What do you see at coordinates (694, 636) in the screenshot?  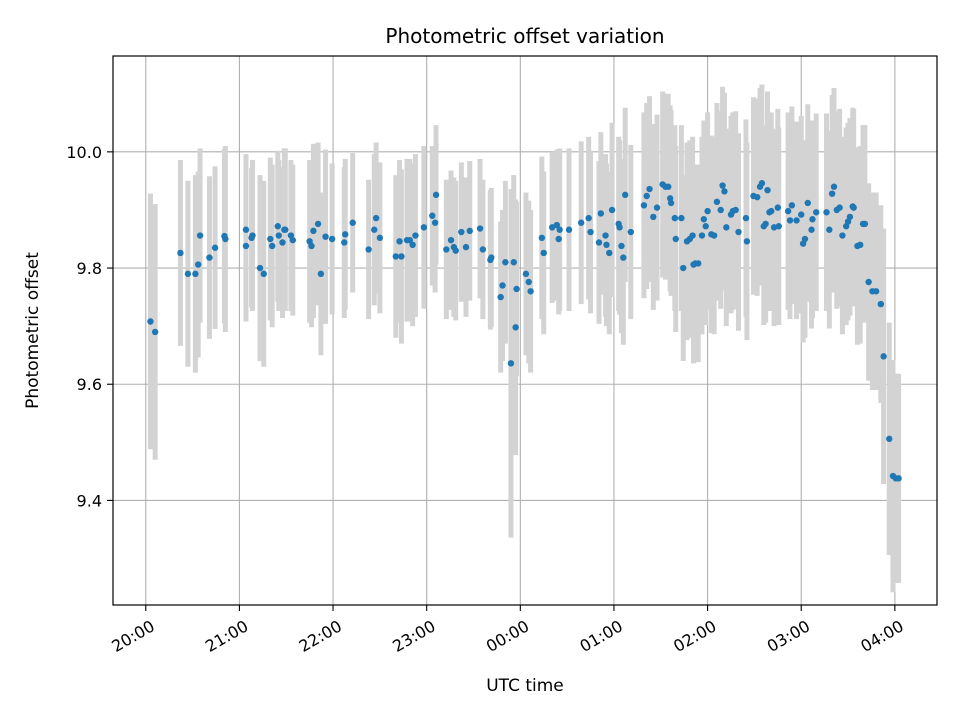 I see `x-tick-label: 02:00` at bounding box center [694, 636].